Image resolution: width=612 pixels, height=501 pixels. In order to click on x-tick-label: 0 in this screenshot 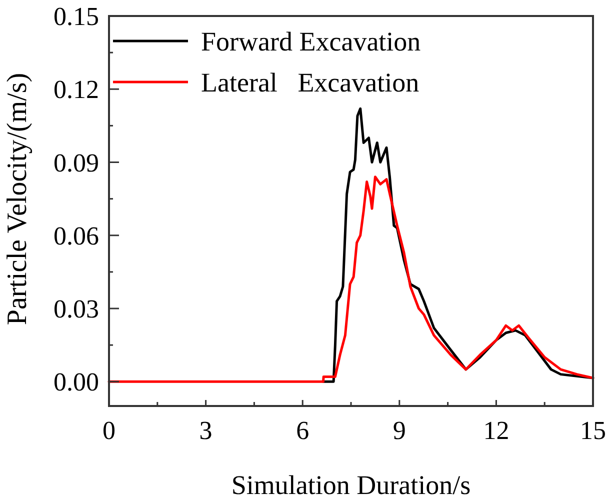, I will do `click(109, 430)`.